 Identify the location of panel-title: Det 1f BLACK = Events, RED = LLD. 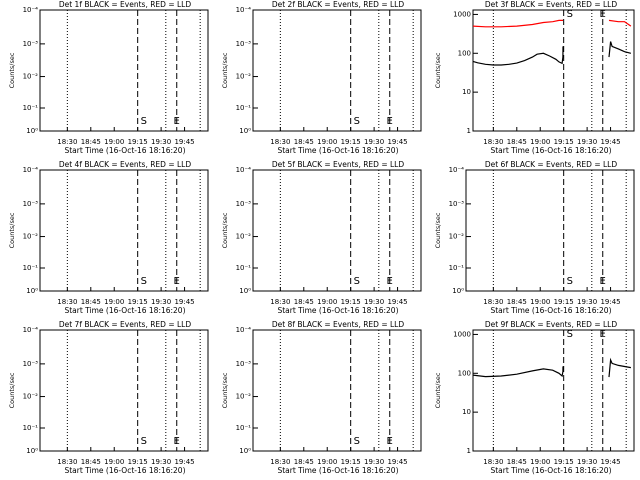
(125, 4).